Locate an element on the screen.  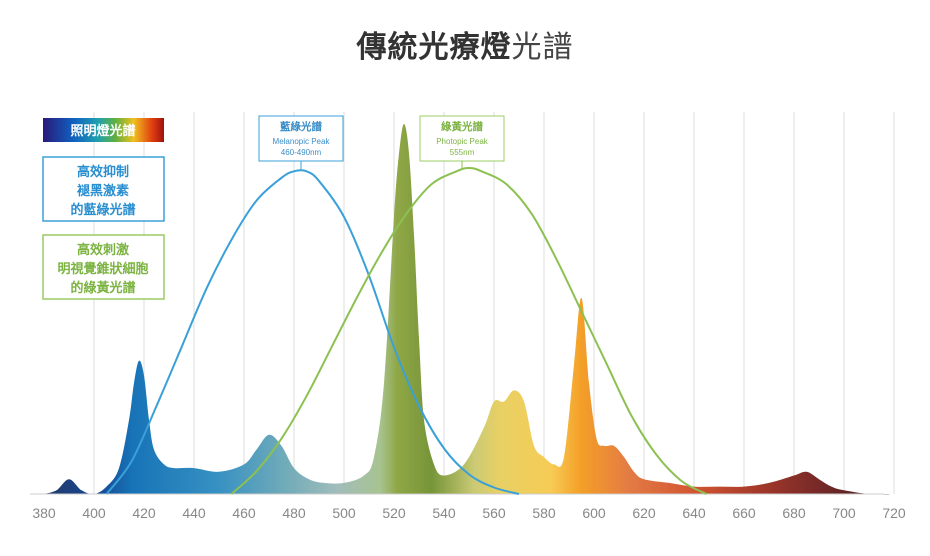
melanopic-box is located at coordinates (301, 138).